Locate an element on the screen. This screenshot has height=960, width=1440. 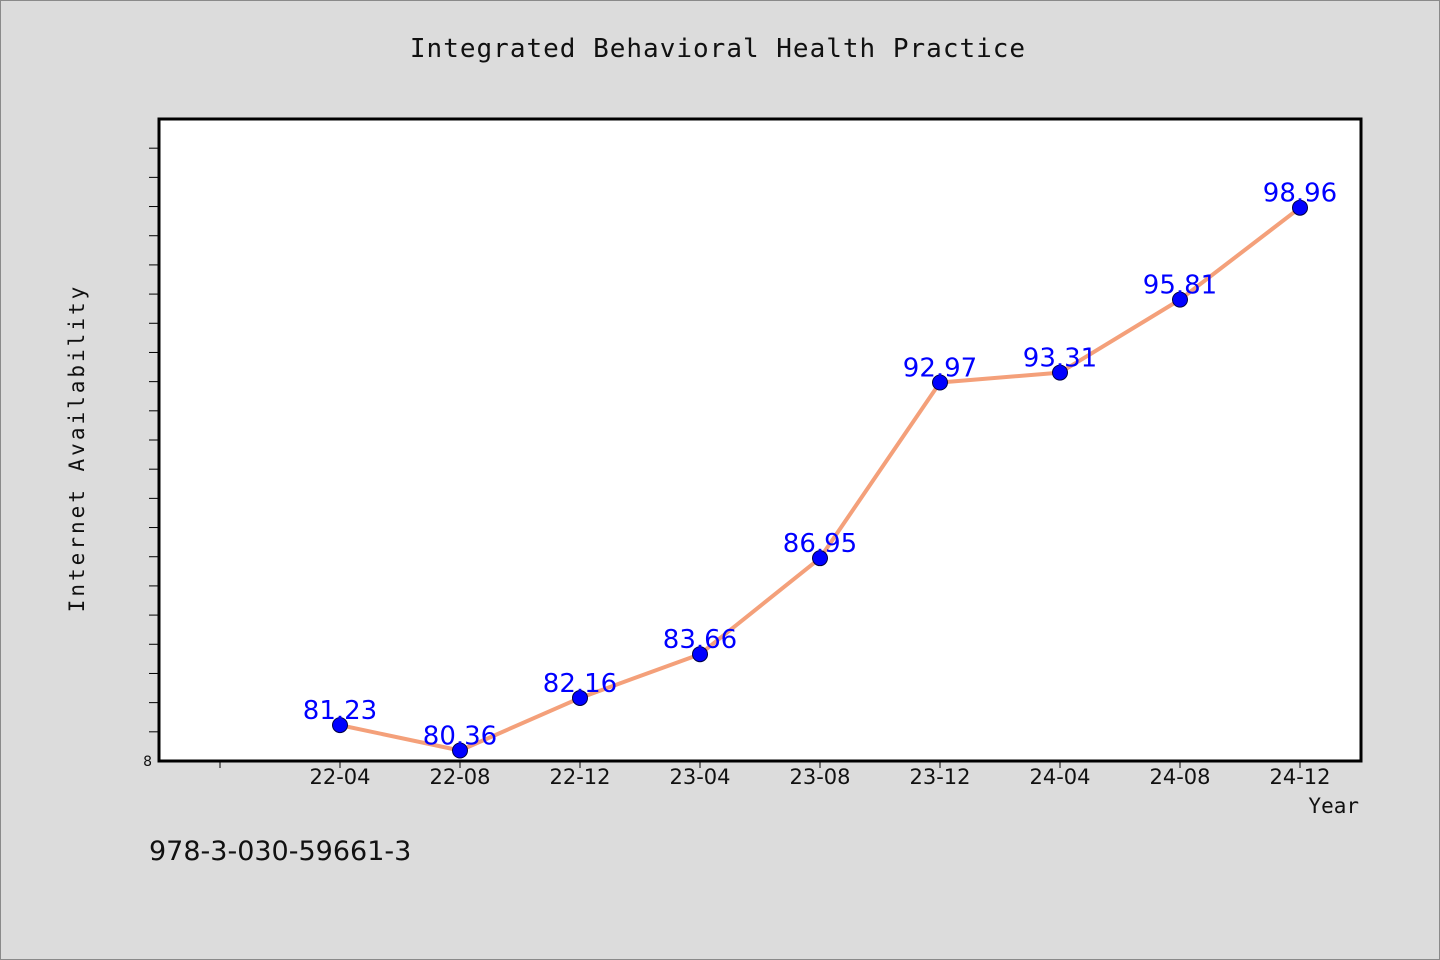
data-label: 81.23 is located at coordinates (340, 711).